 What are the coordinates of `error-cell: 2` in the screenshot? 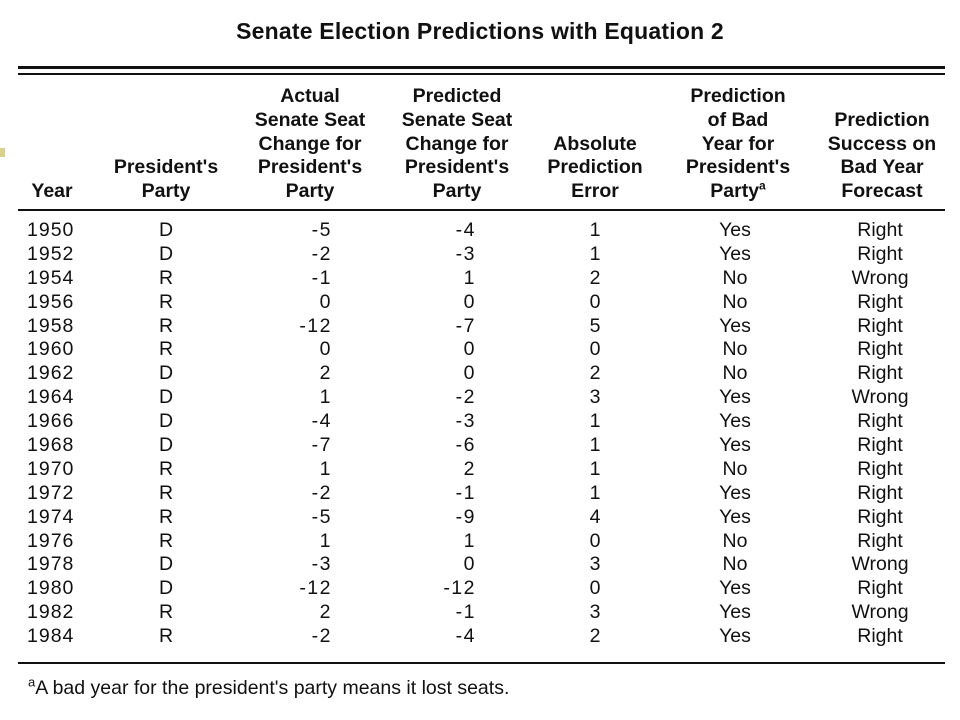 It's located at (595, 373).